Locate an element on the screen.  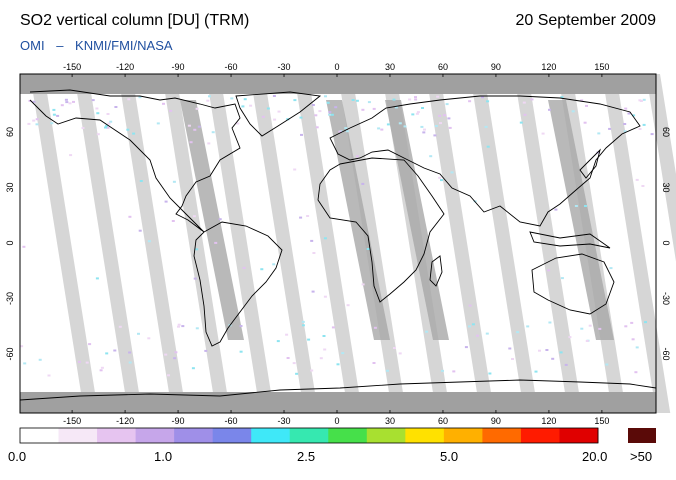
colorbar-border is located at coordinates (309, 435).